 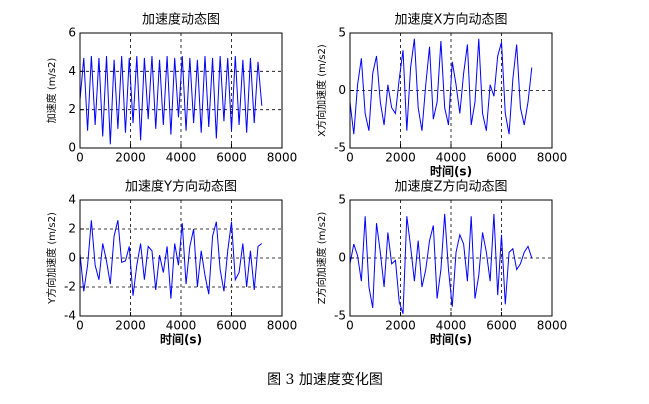 I want to click on chart-title: 加速度动态图, so click(x=181, y=20).